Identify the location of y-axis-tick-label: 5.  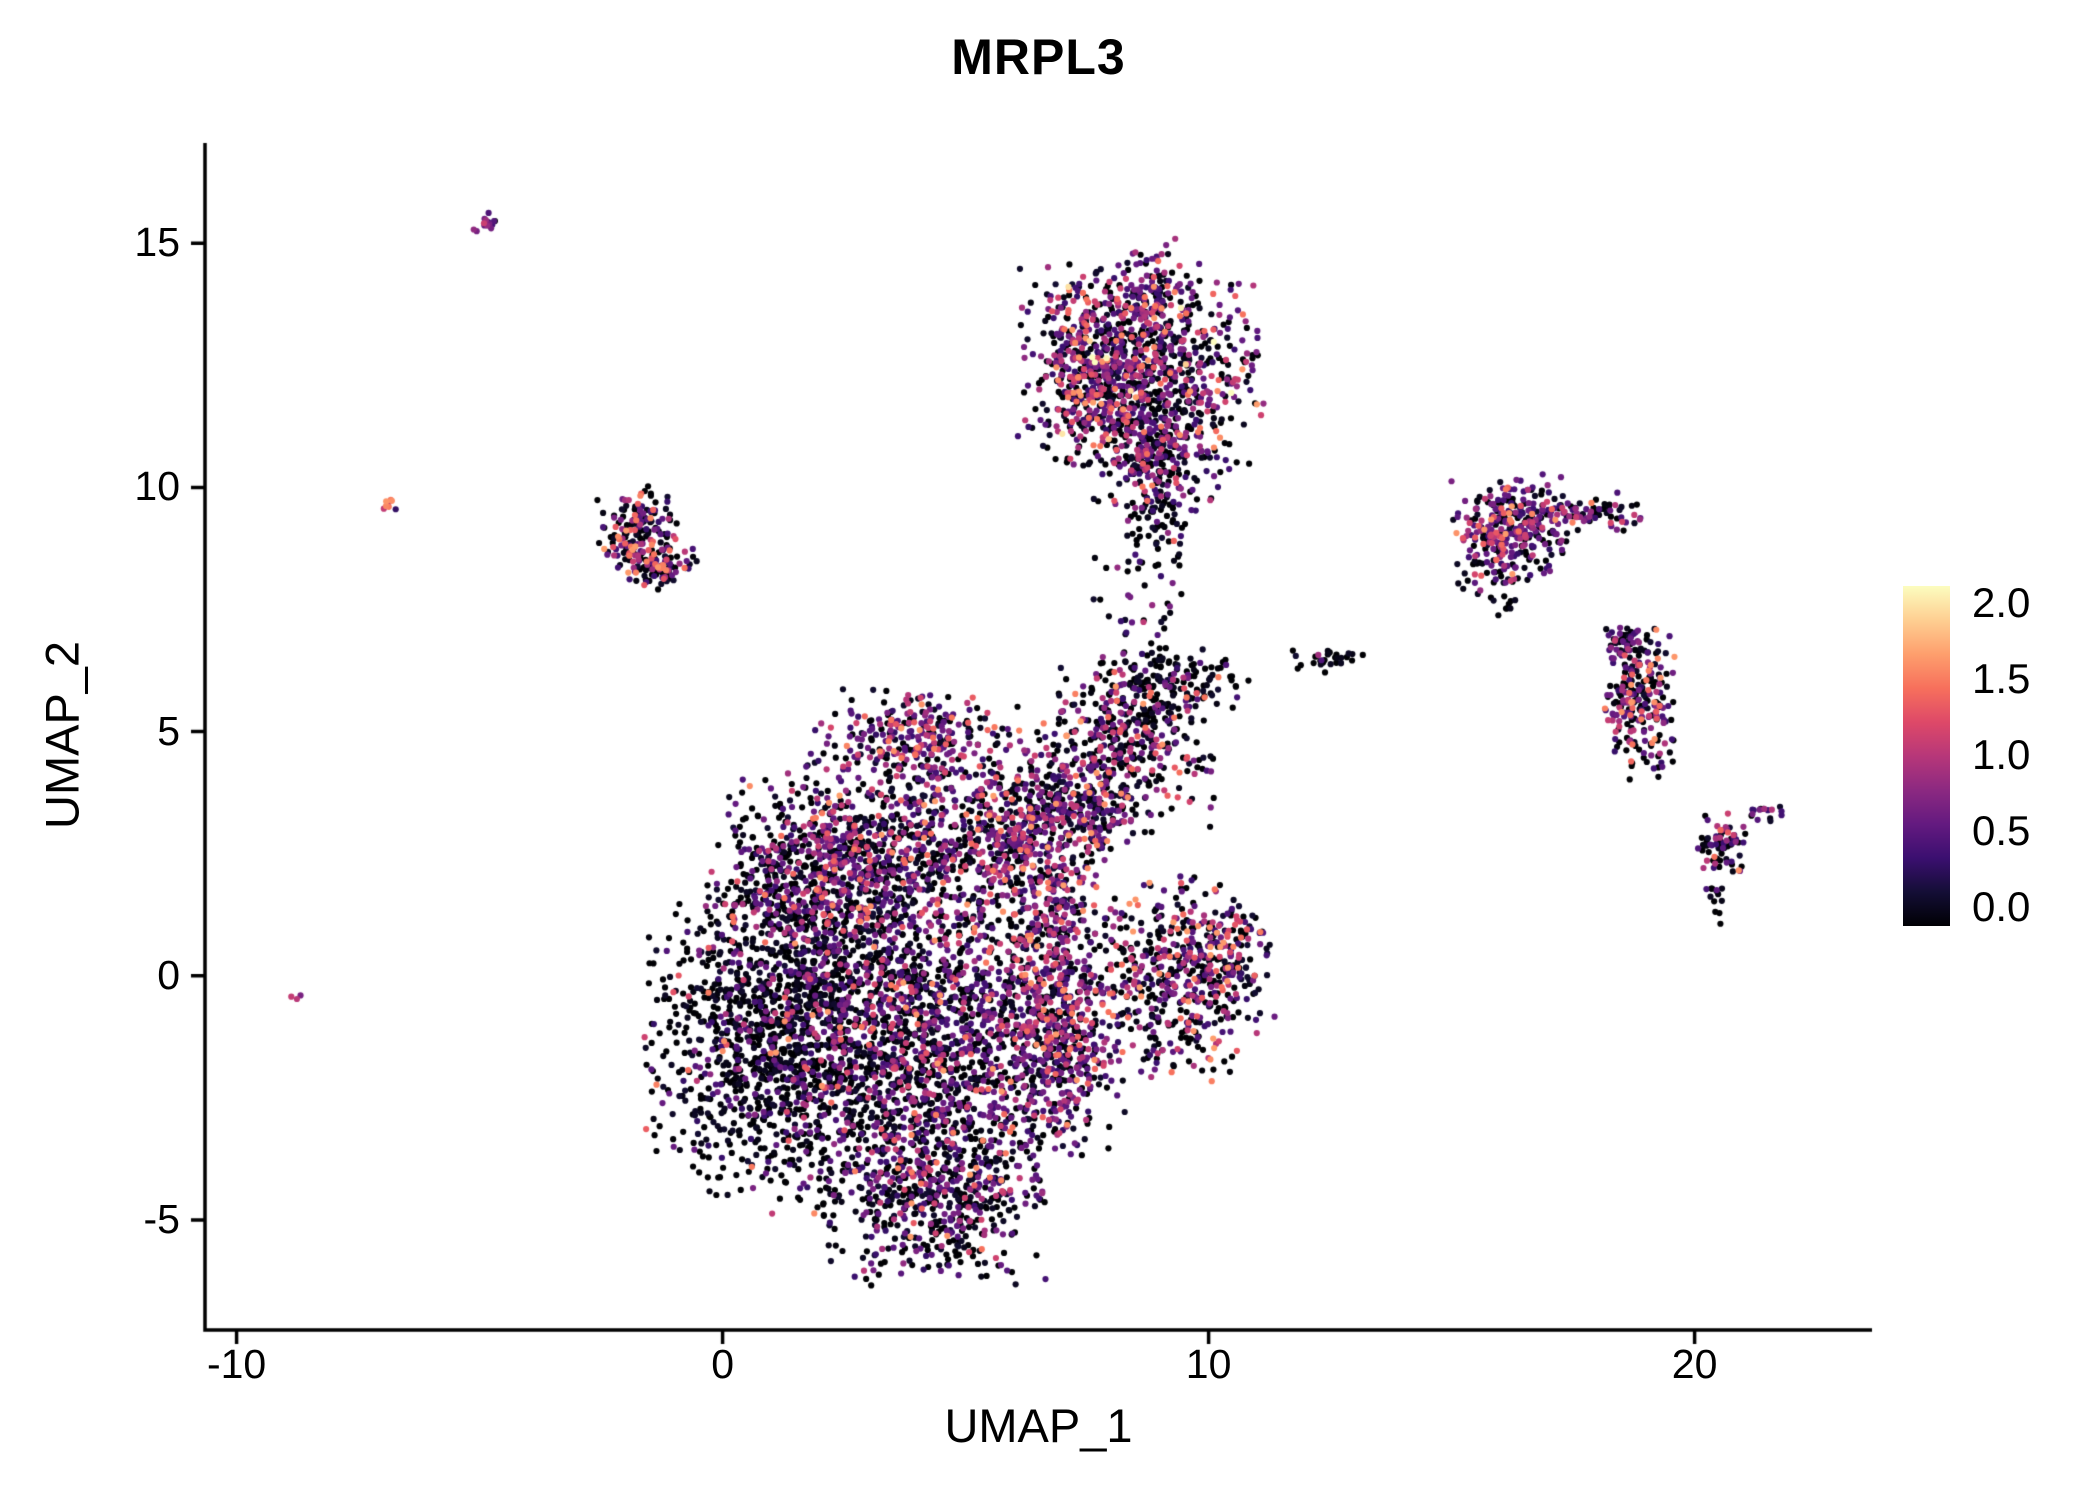
(168, 730).